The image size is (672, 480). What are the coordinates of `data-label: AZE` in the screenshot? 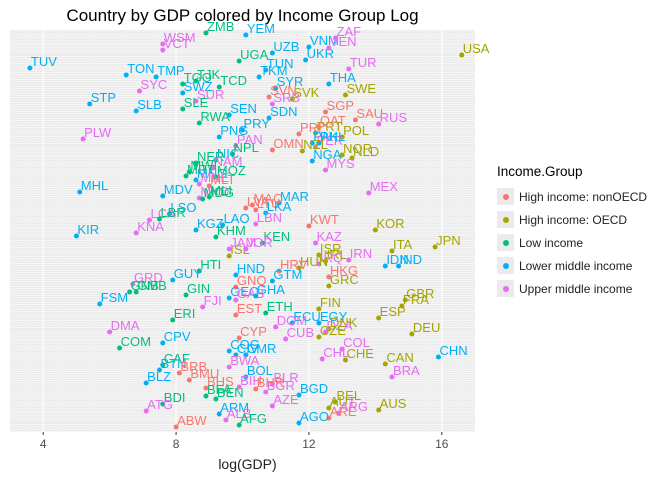 It's located at (286, 399).